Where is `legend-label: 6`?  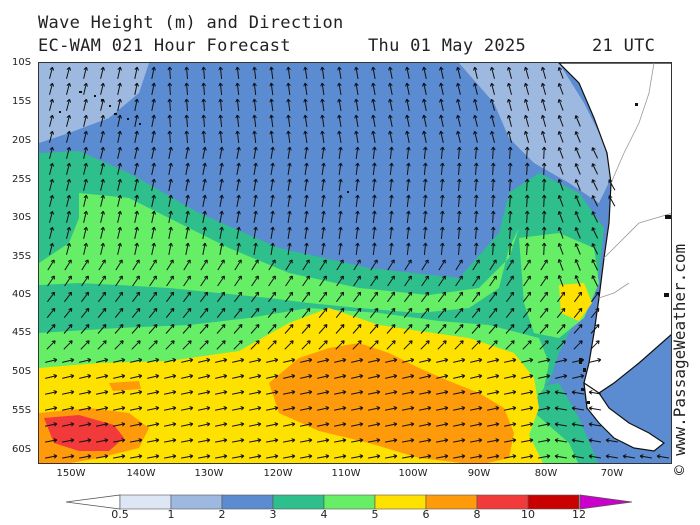 legend-label: 6 is located at coordinates (426, 514).